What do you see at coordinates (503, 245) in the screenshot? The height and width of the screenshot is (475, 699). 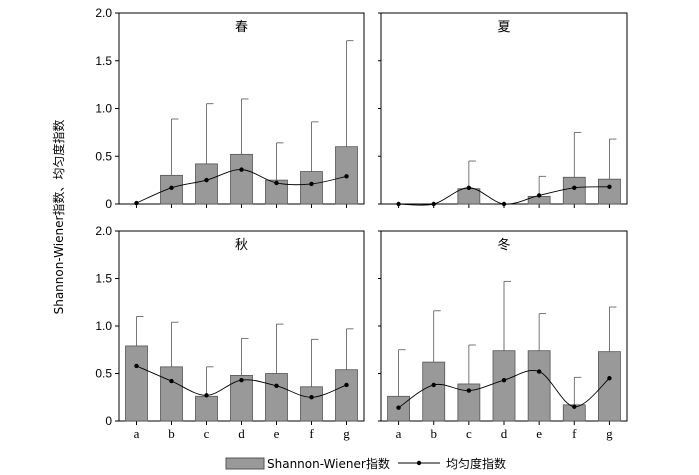 I see `season-label: 冬` at bounding box center [503, 245].